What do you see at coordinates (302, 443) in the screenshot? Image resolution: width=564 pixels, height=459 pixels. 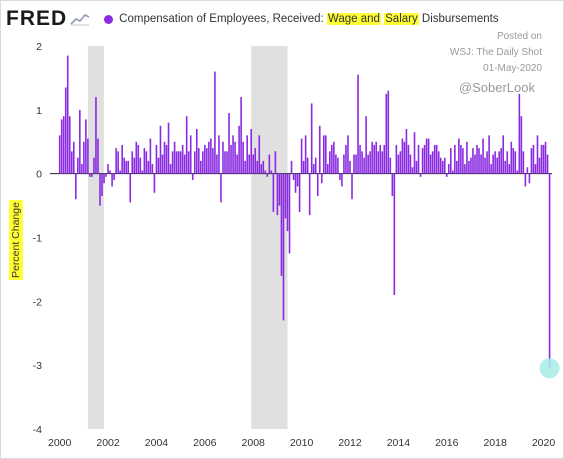 I see `x-tick-label: 2010` at bounding box center [302, 443].